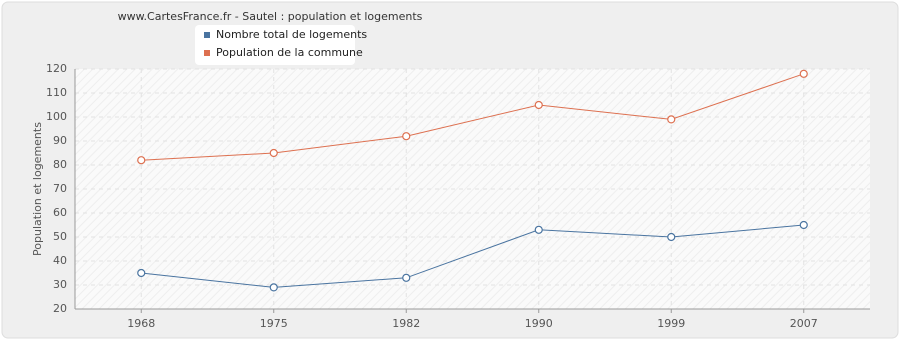  What do you see at coordinates (56, 92) in the screenshot?
I see `y-tick-label: 110` at bounding box center [56, 92].